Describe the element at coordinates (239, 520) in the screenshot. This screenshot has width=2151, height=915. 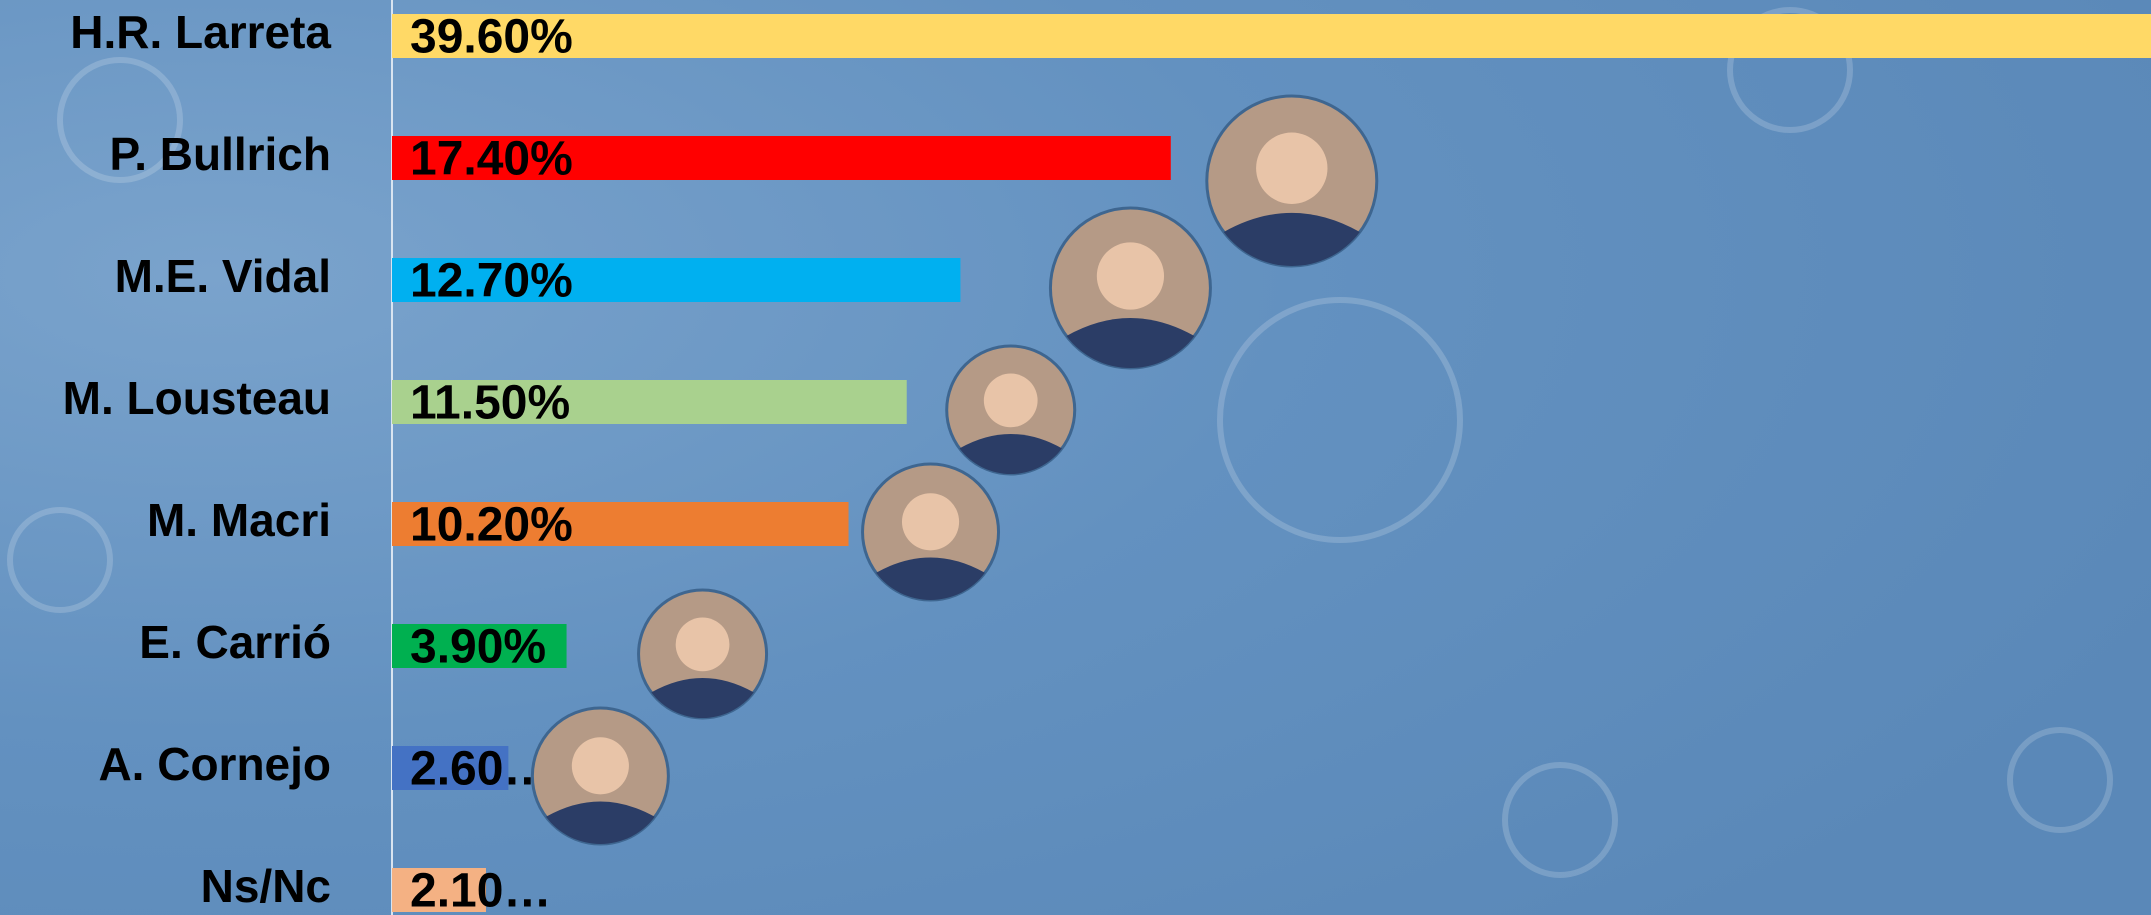
I see `category-label: M. Macri` at that location.